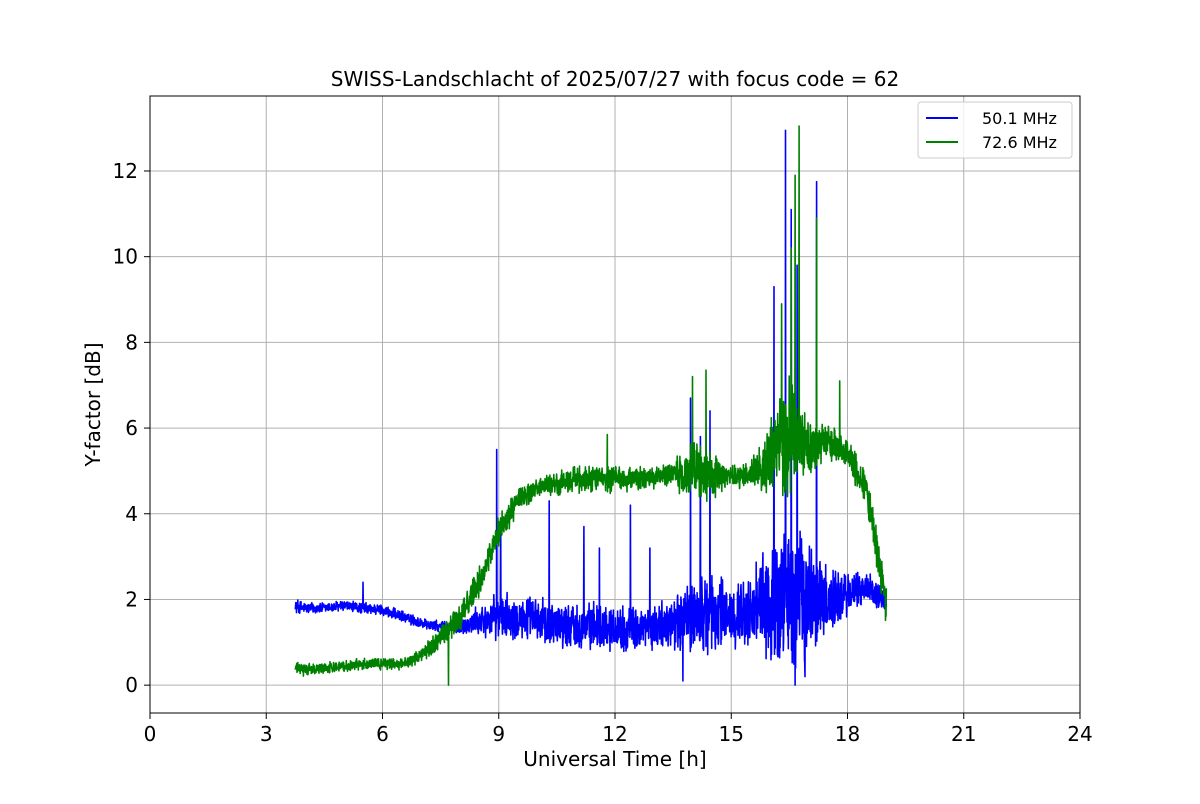  I want to click on x-tick-label: 21, so click(963, 734).